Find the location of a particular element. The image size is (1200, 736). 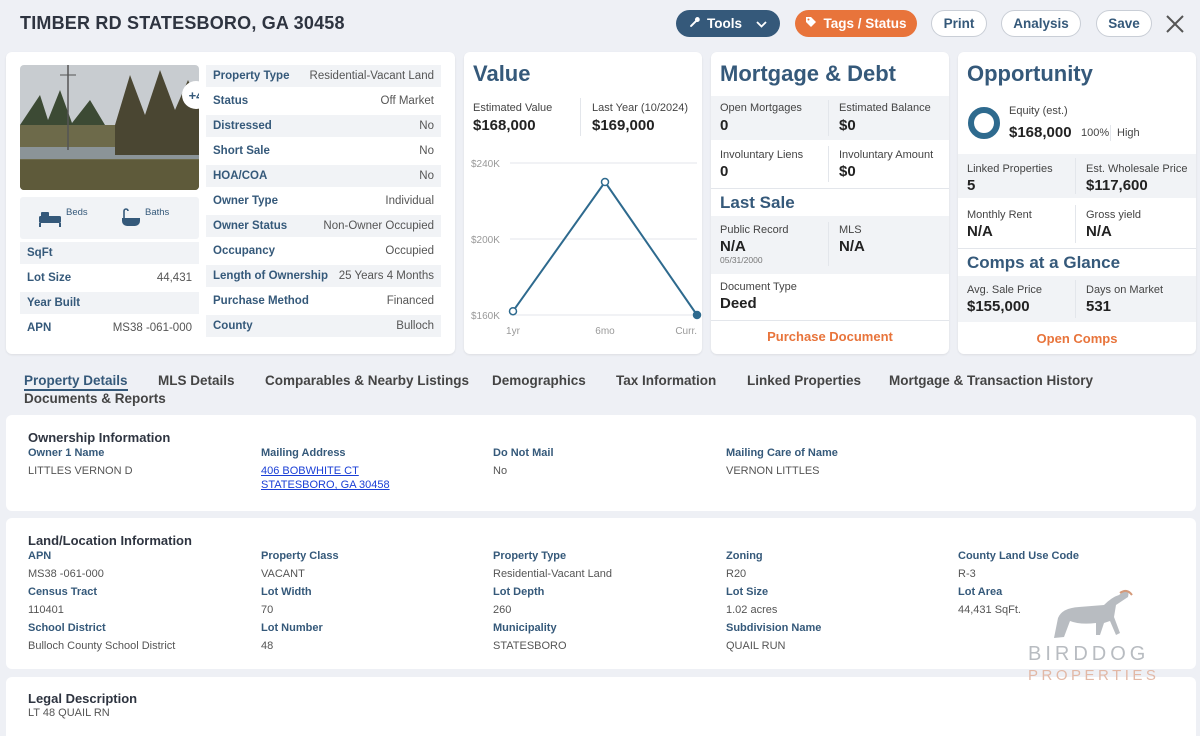

print-button: Print is located at coordinates (959, 23).